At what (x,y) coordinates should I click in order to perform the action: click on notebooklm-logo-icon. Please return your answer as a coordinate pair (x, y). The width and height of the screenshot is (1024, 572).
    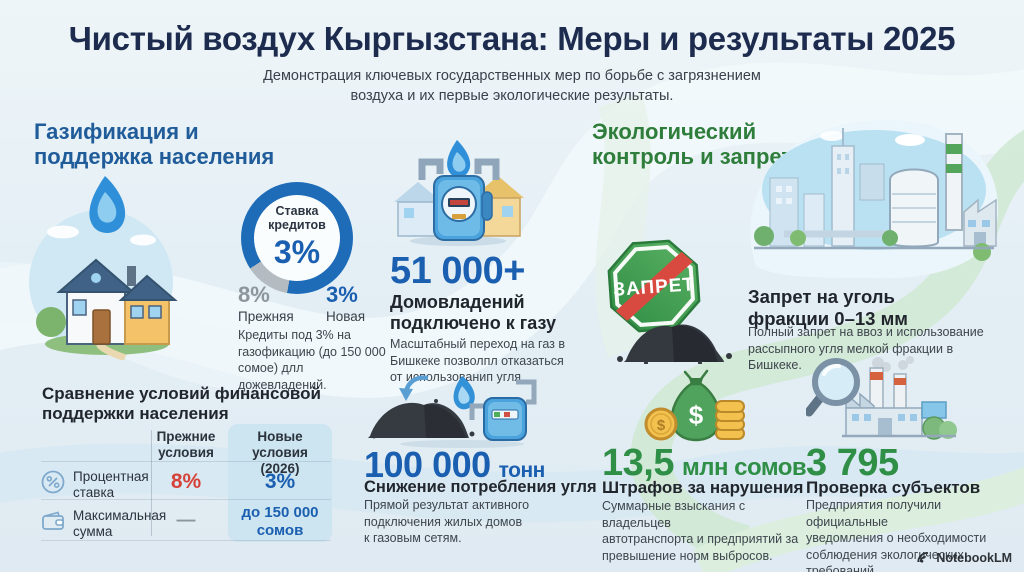
    Looking at the image, I should click on (923, 557).